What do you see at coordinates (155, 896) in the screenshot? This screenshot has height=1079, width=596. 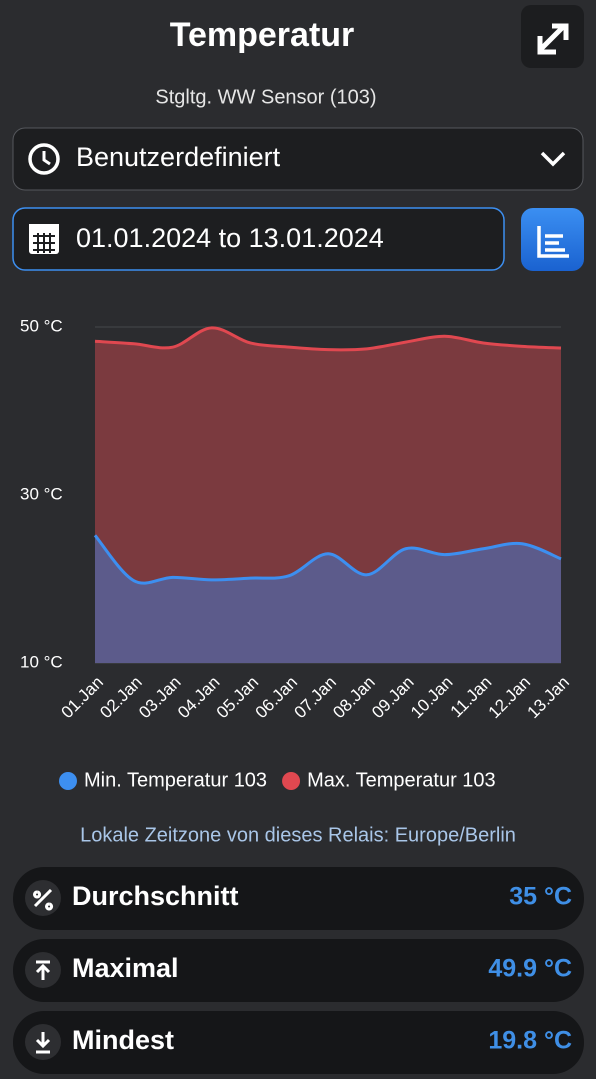 I see `stat-label: Durchschnitt` at bounding box center [155, 896].